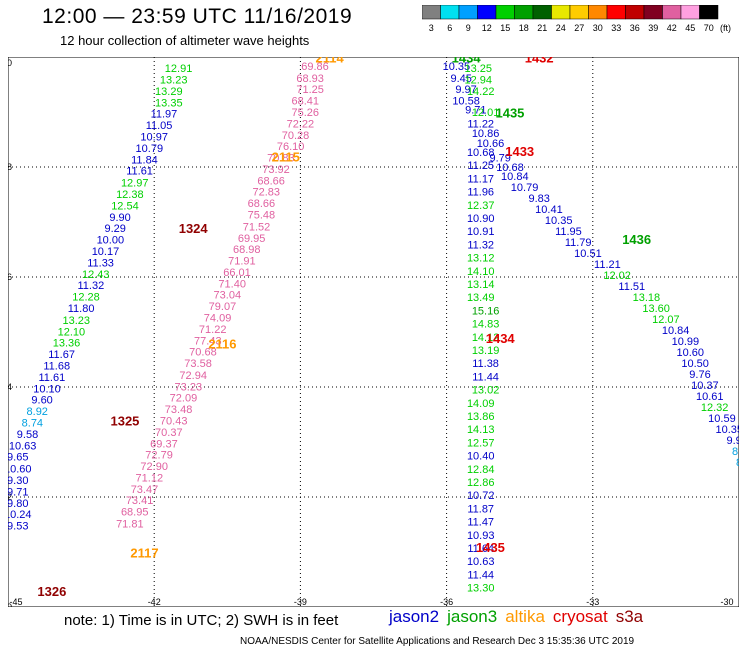 The height and width of the screenshot is (650, 740). What do you see at coordinates (705, 386) in the screenshot?
I see `swh-value: 10.37` at bounding box center [705, 386].